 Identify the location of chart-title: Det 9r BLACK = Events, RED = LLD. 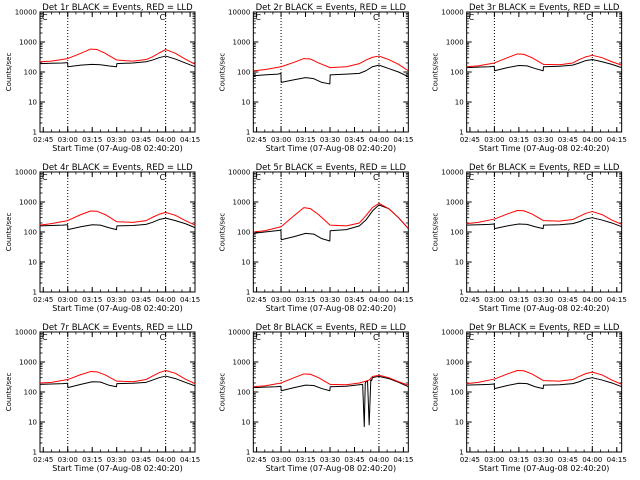
(544, 328).